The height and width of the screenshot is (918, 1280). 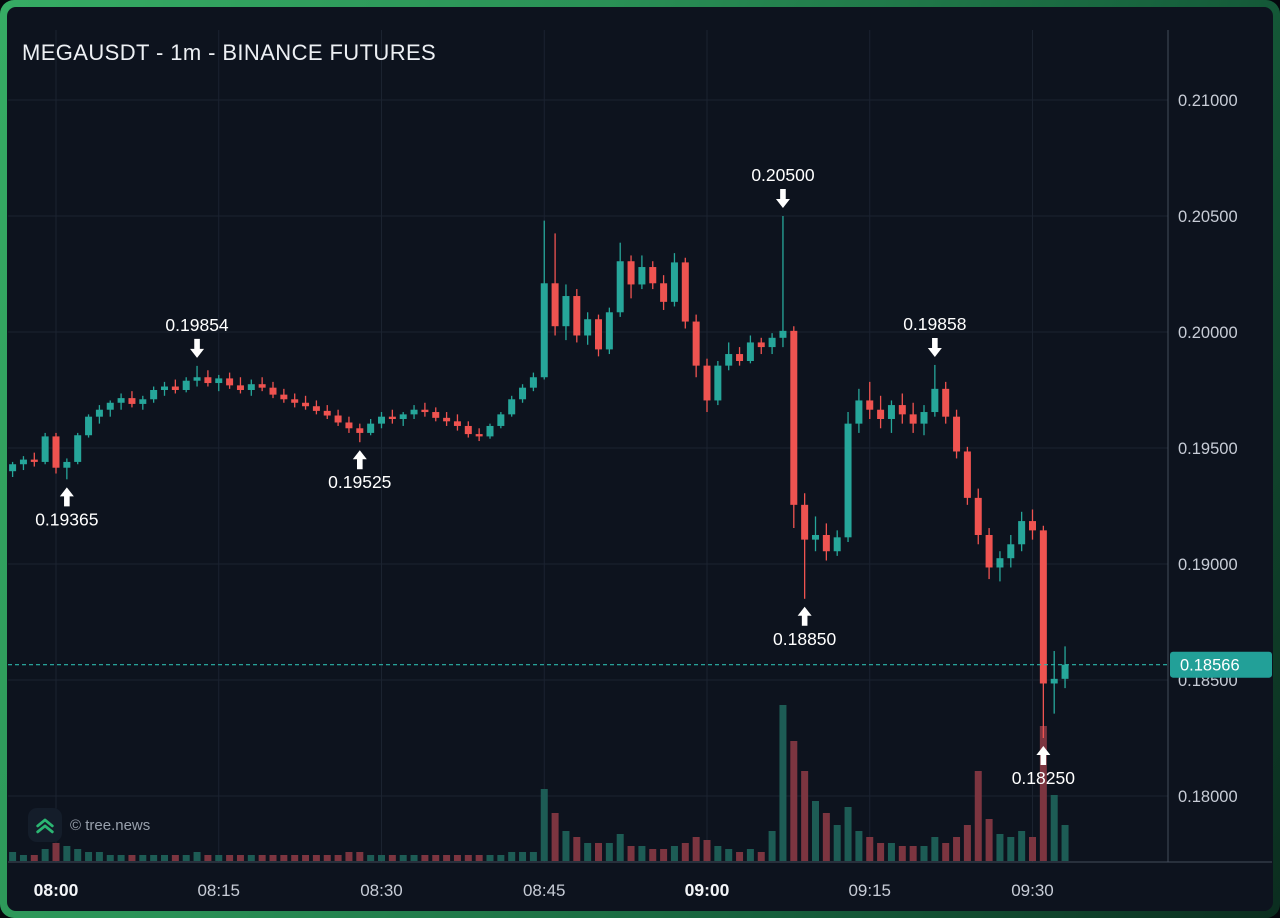 What do you see at coordinates (1208, 449) in the screenshot?
I see `price-axis-label: 0.19500` at bounding box center [1208, 449].